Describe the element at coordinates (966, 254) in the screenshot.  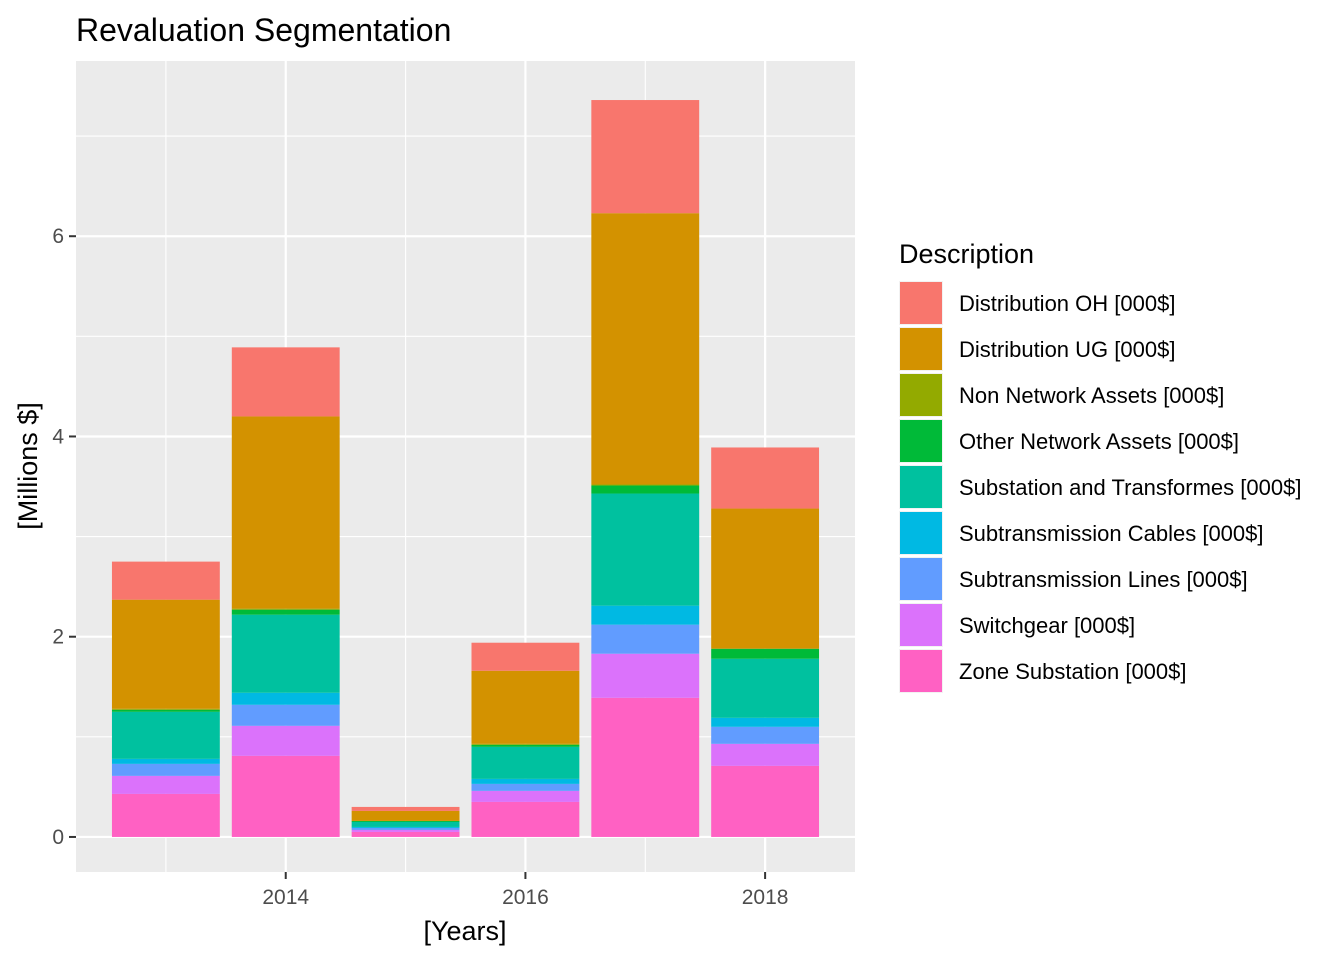
I see `legend-title: Description` at that location.